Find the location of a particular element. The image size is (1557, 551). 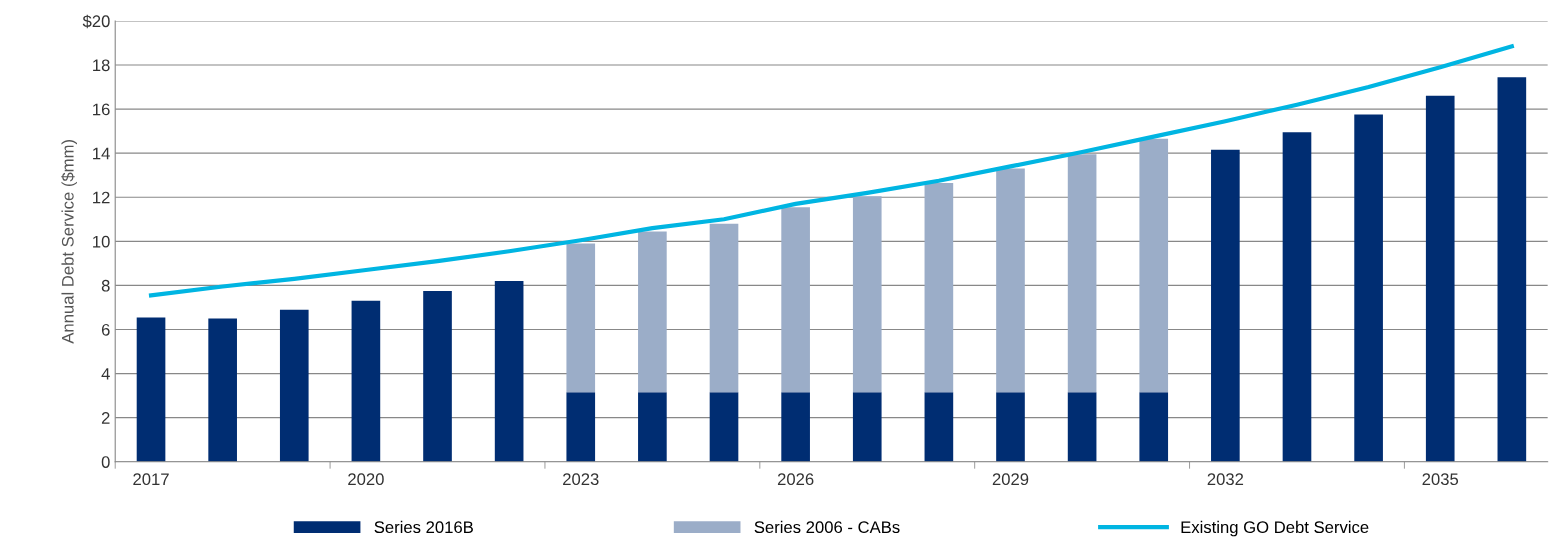

y-tick-label: $20 is located at coordinates (96, 21).